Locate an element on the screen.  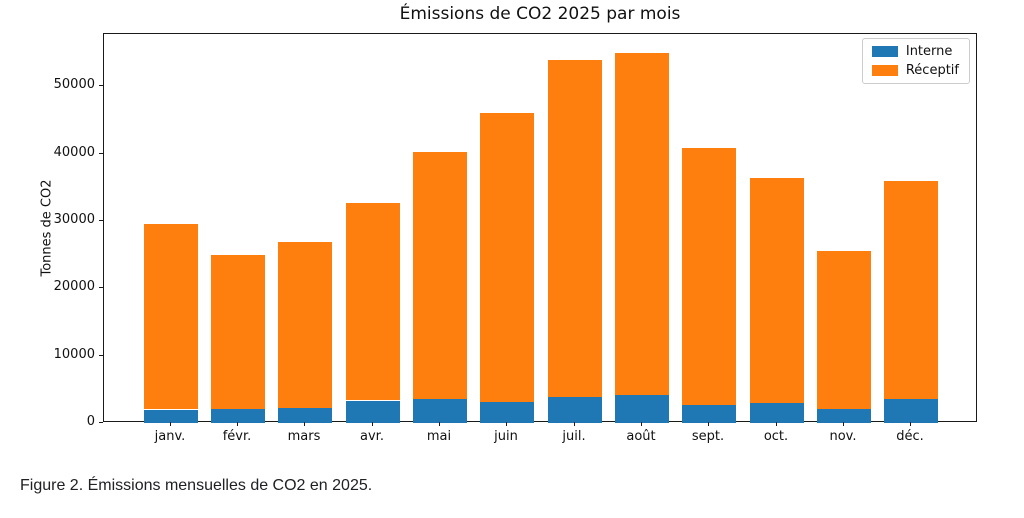
bar-segment-interne-janv is located at coordinates (171, 416).